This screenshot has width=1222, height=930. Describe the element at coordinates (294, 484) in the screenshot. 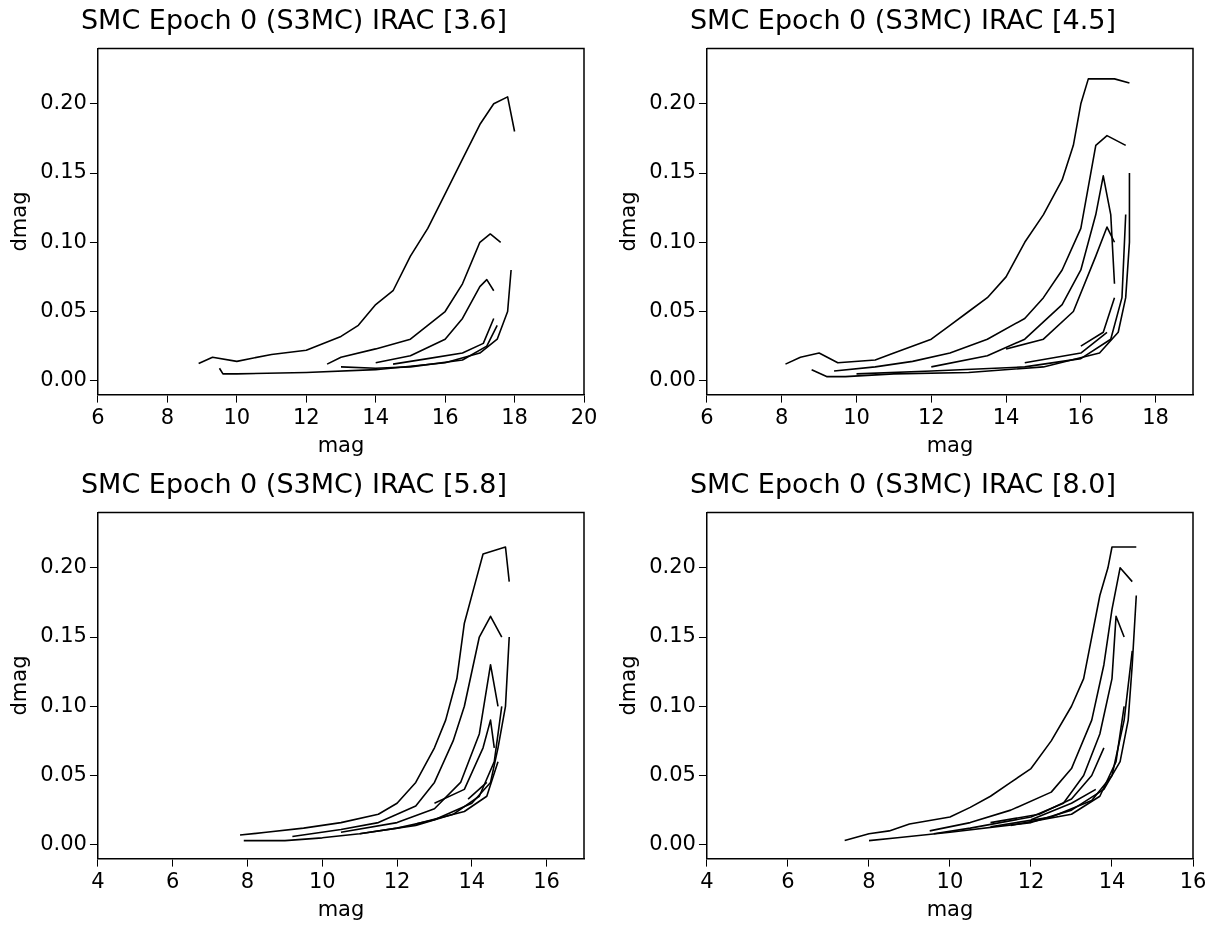

I see `chart-title: SMC Epoch 0 (S3MC) IRAC [5.8]` at that location.